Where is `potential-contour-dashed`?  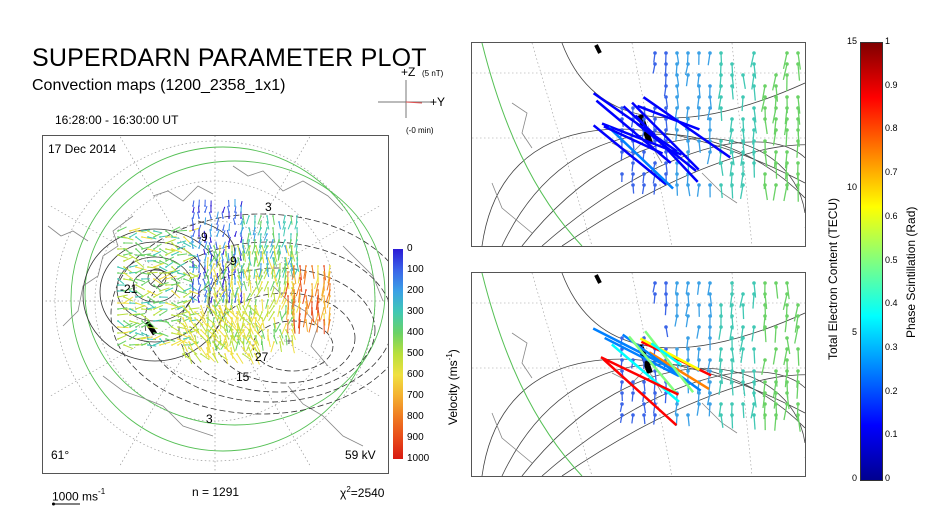
potential-contour-dashed is located at coordinates (293, 346).